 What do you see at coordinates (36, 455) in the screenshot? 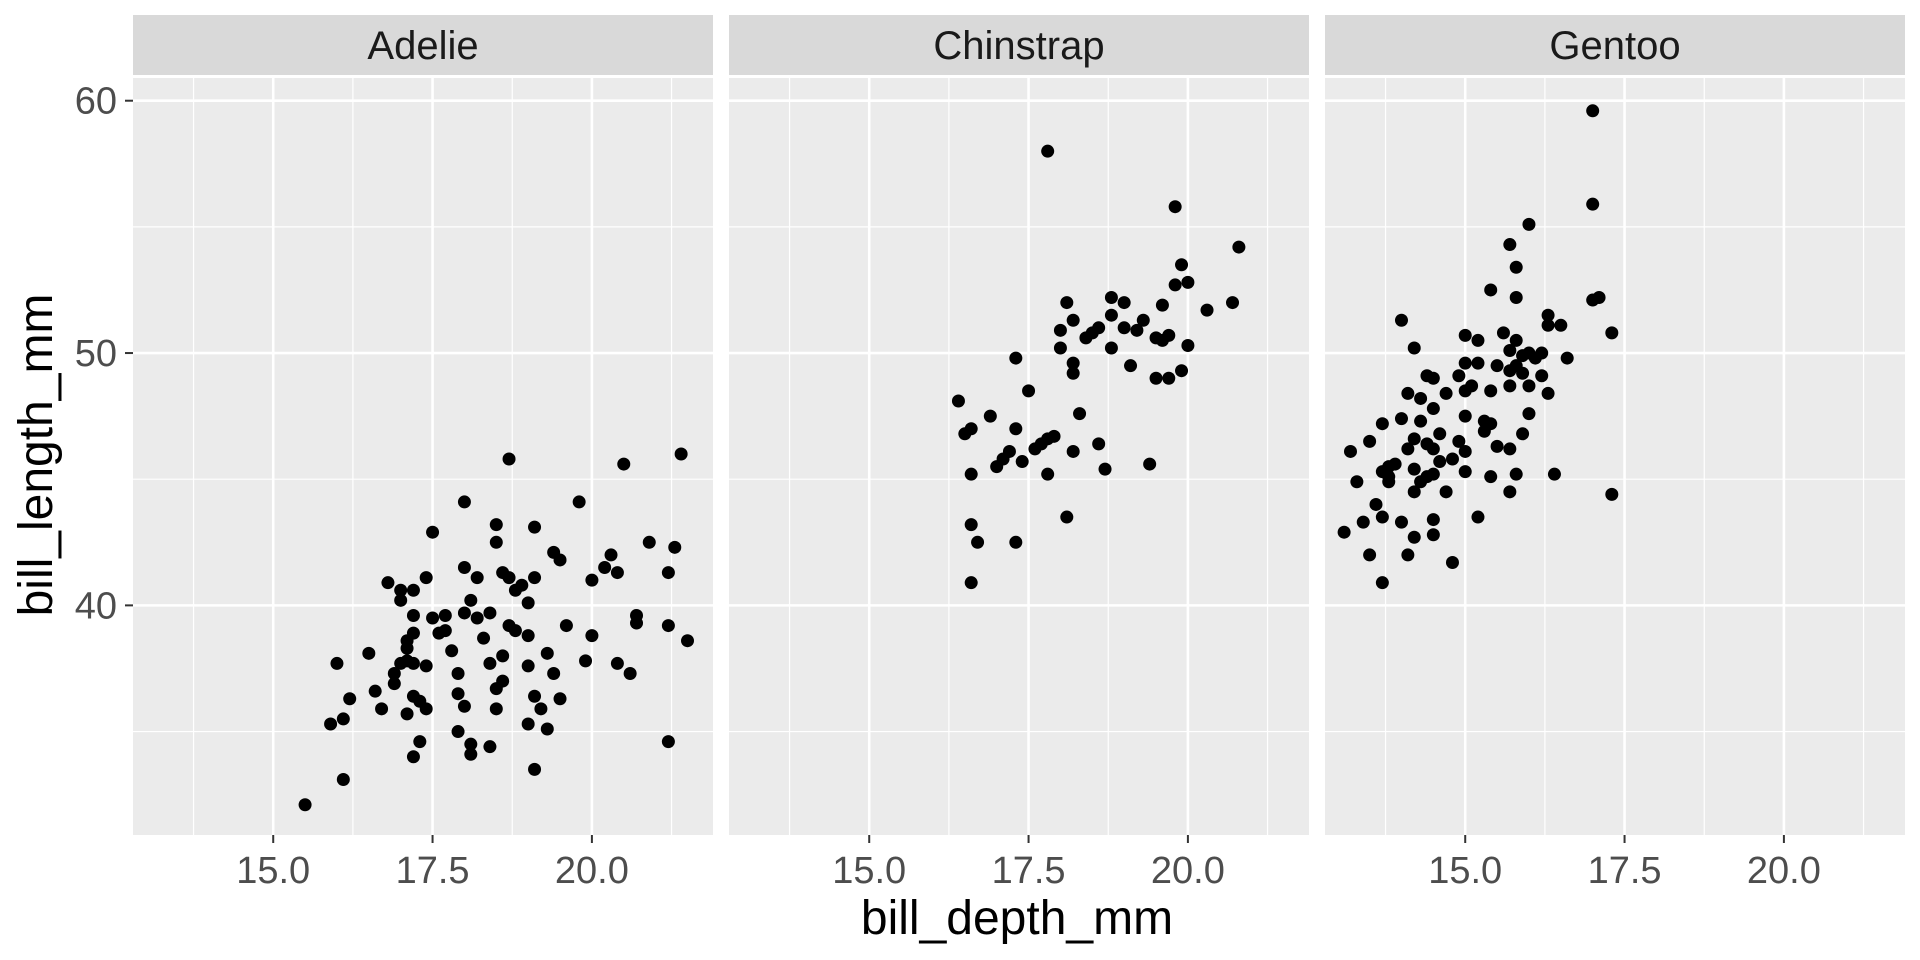
I see `y-axis-title: bill_length_mm` at bounding box center [36, 455].